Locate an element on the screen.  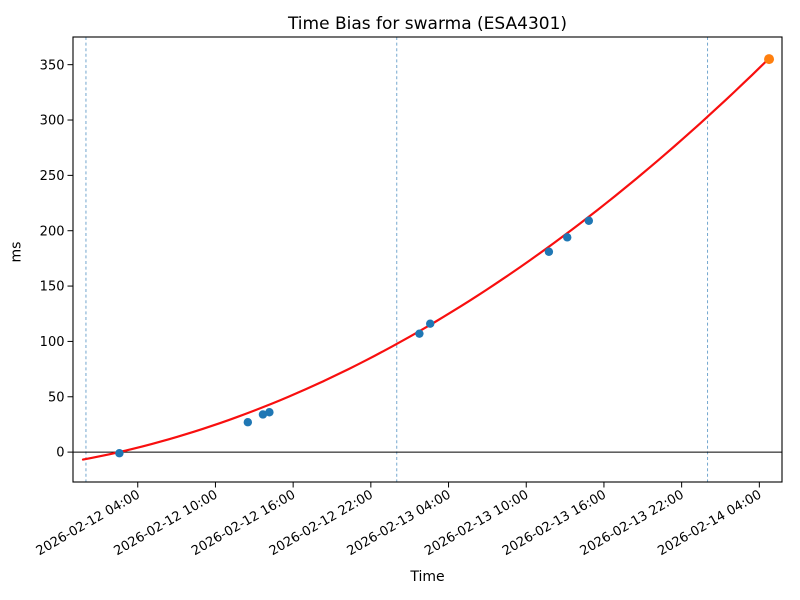
y-tick-label: 50 is located at coordinates (56, 397).